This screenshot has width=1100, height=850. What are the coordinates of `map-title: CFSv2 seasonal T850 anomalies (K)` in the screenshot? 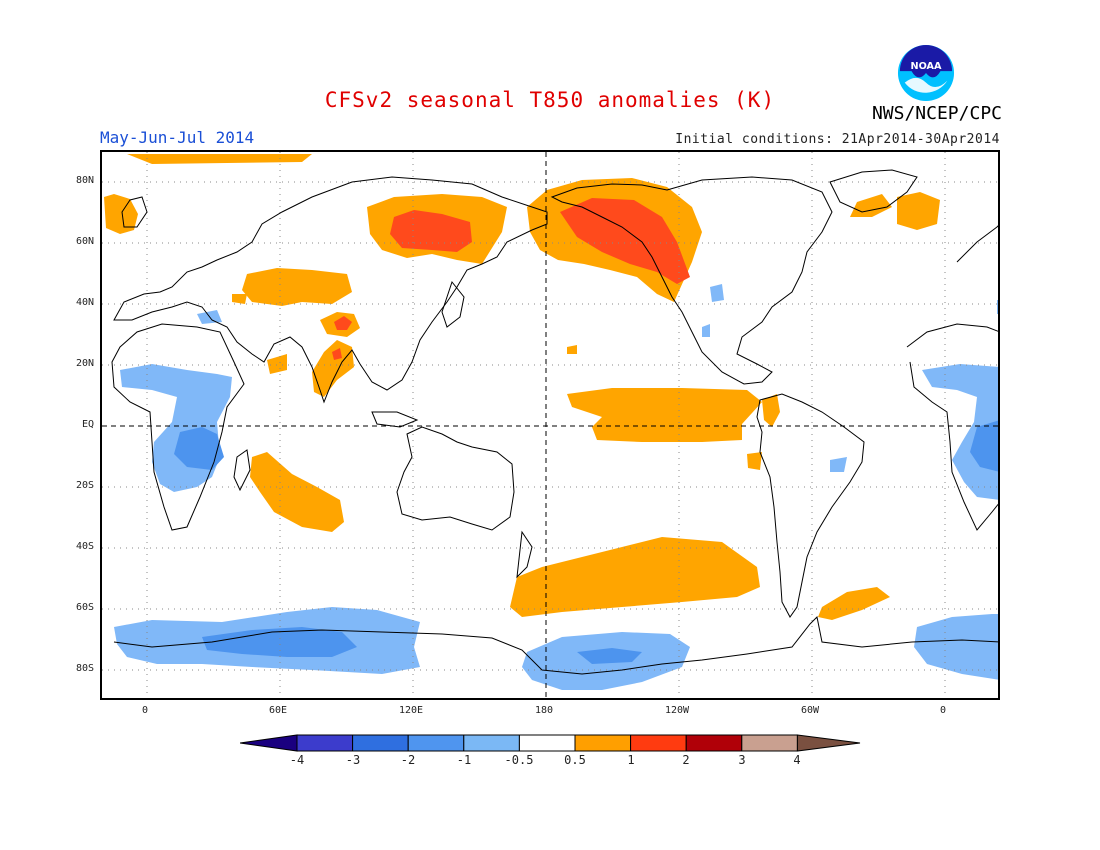 It's located at (550, 100).